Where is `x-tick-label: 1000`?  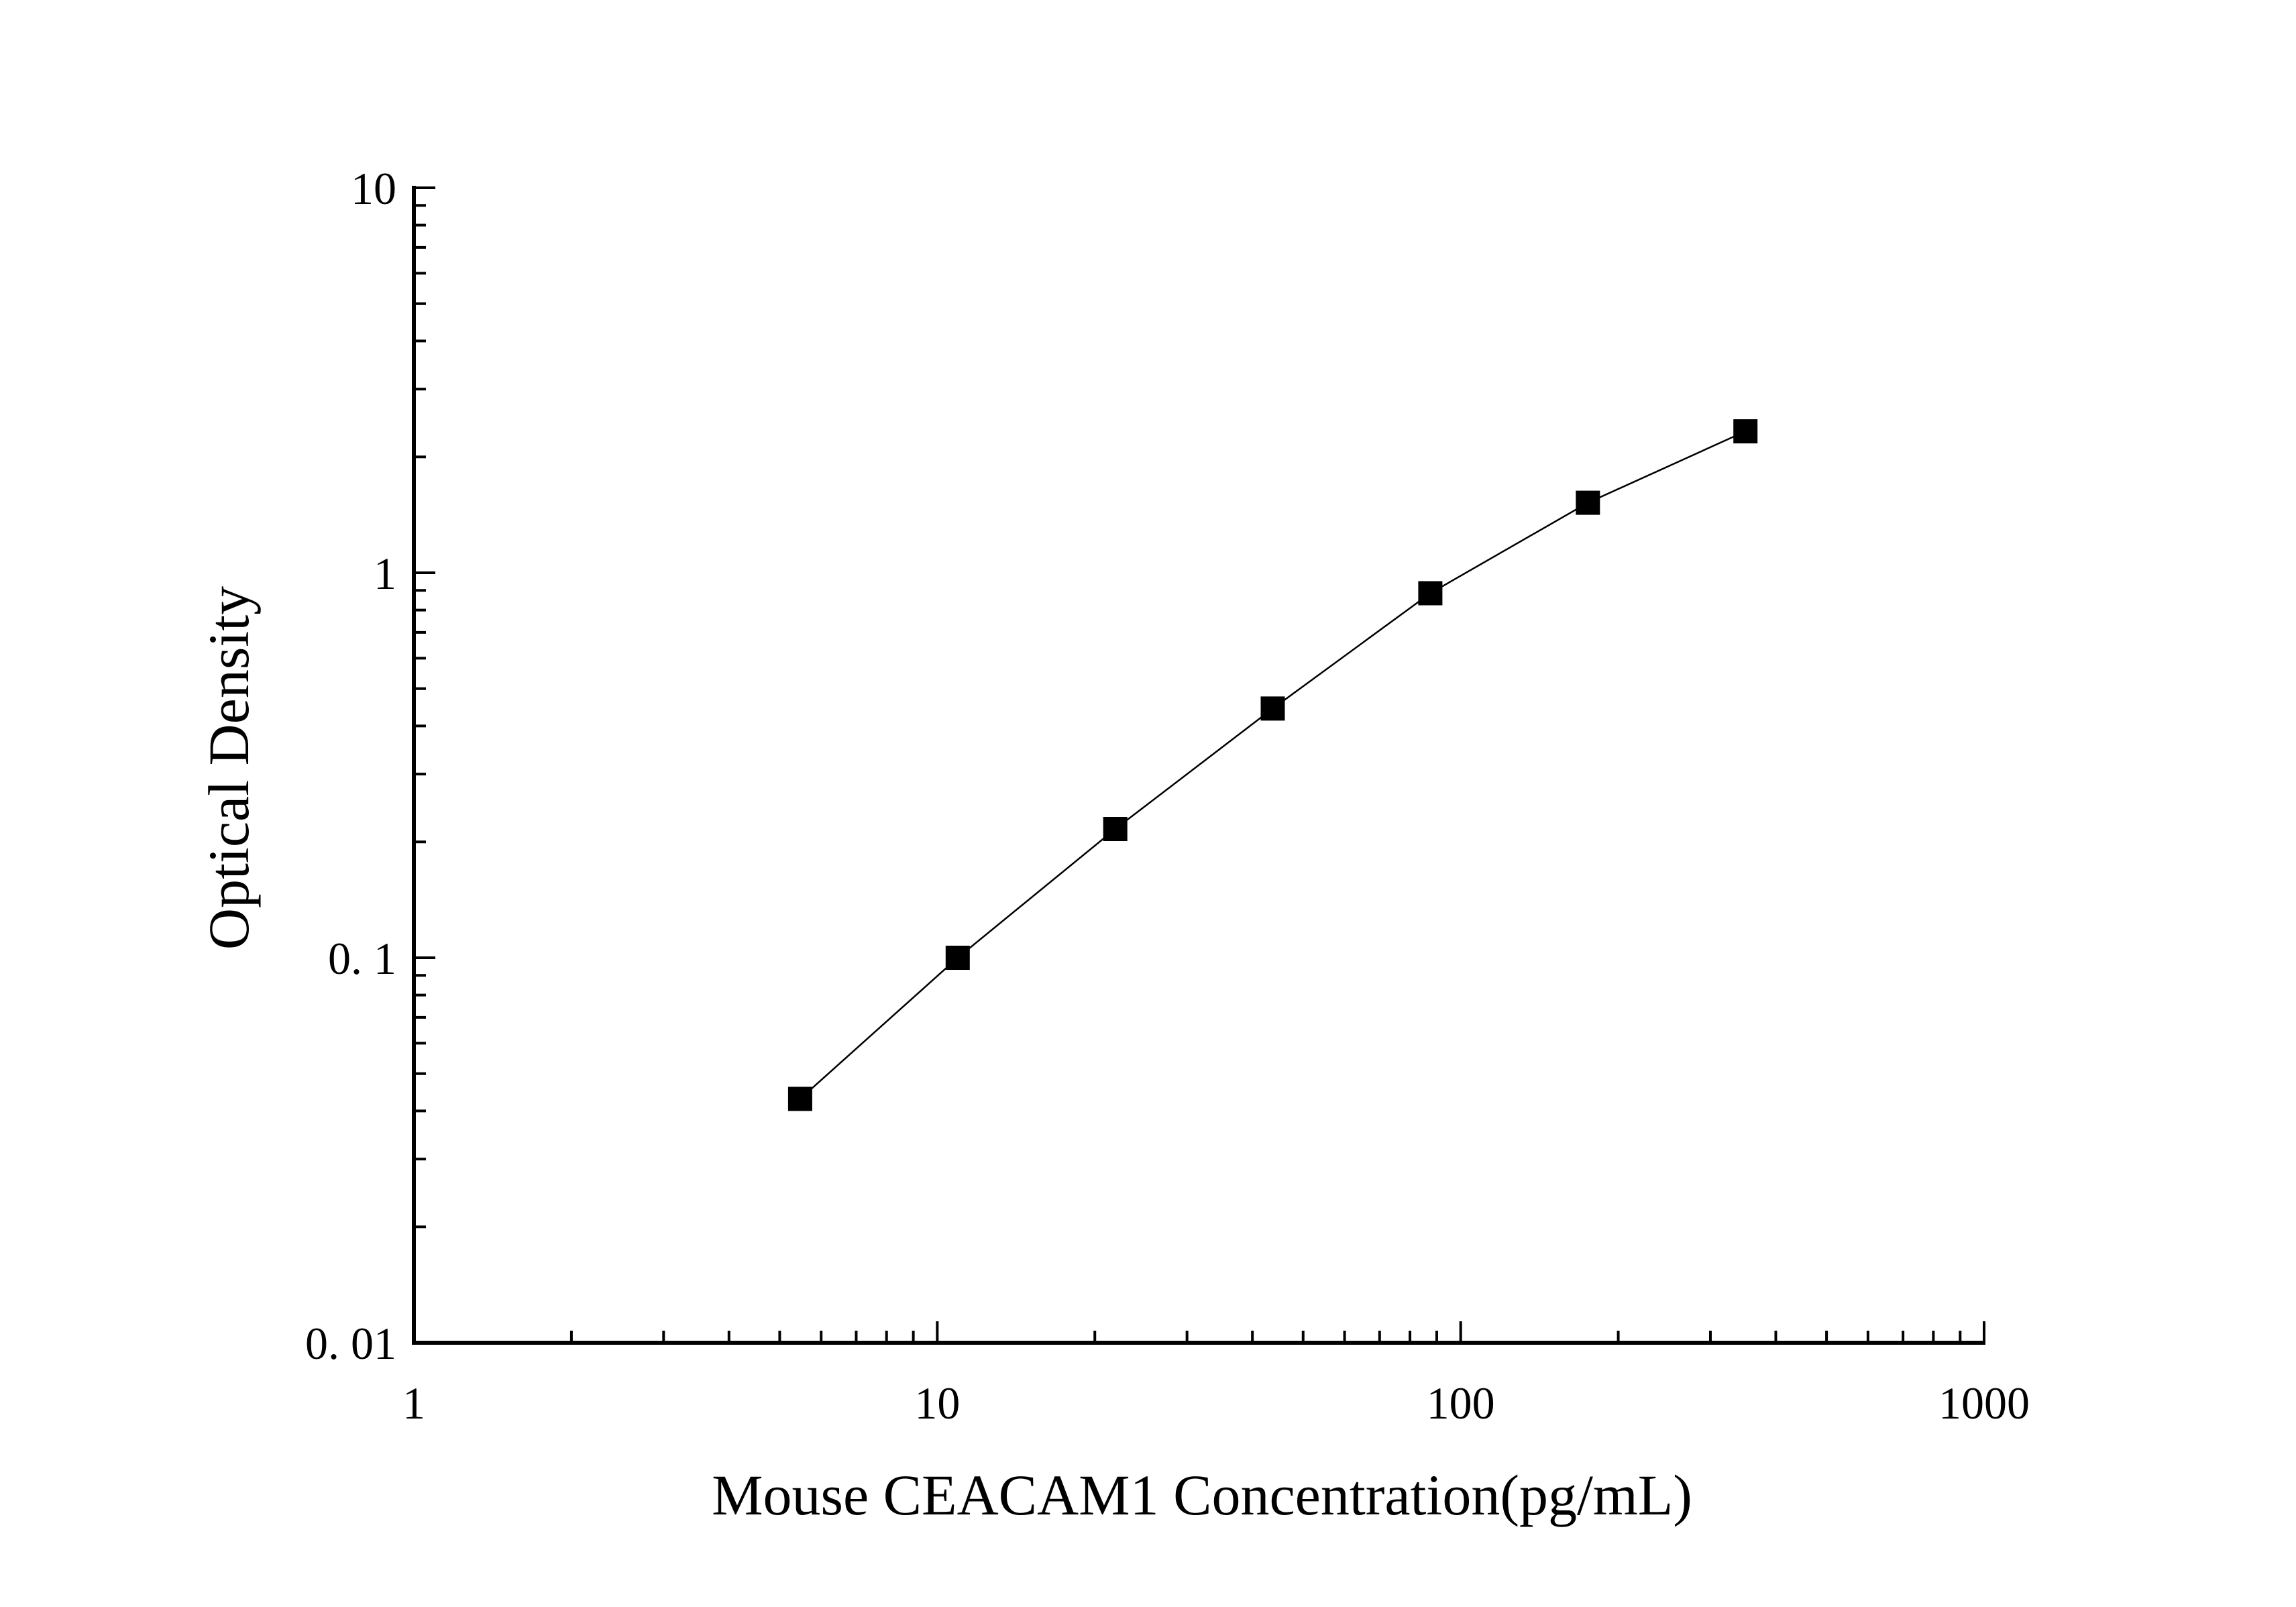 x-tick-label: 1000 is located at coordinates (1984, 1403).